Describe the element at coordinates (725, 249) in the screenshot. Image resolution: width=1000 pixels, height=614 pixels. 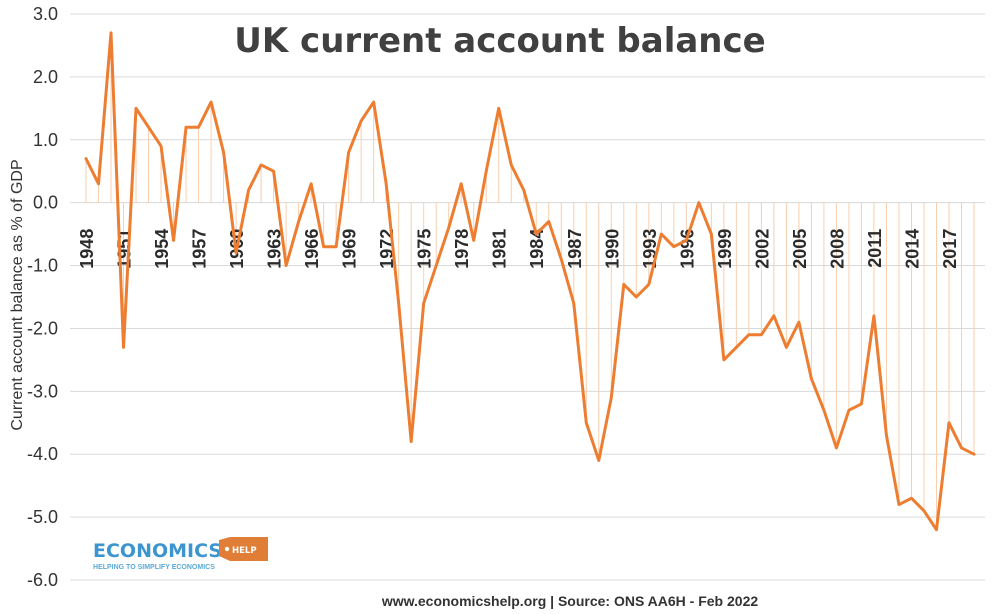
I see `x-tick-label: 1999` at that location.